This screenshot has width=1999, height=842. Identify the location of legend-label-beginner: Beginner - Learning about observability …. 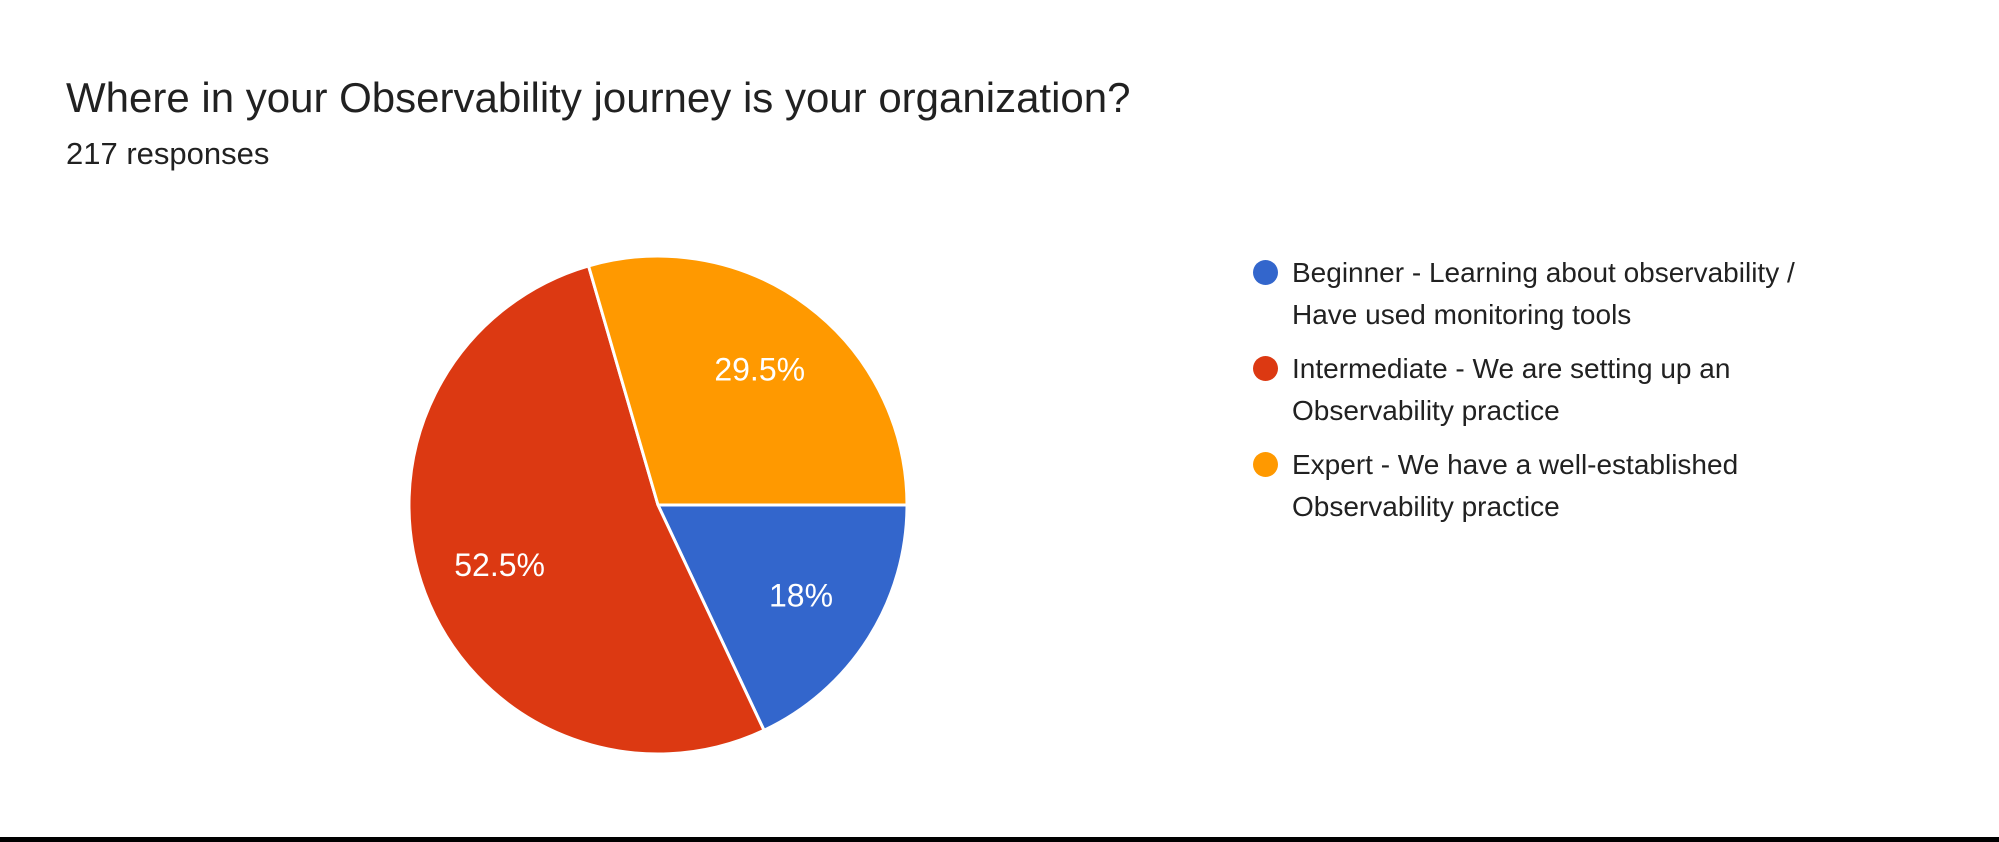
(1543, 293).